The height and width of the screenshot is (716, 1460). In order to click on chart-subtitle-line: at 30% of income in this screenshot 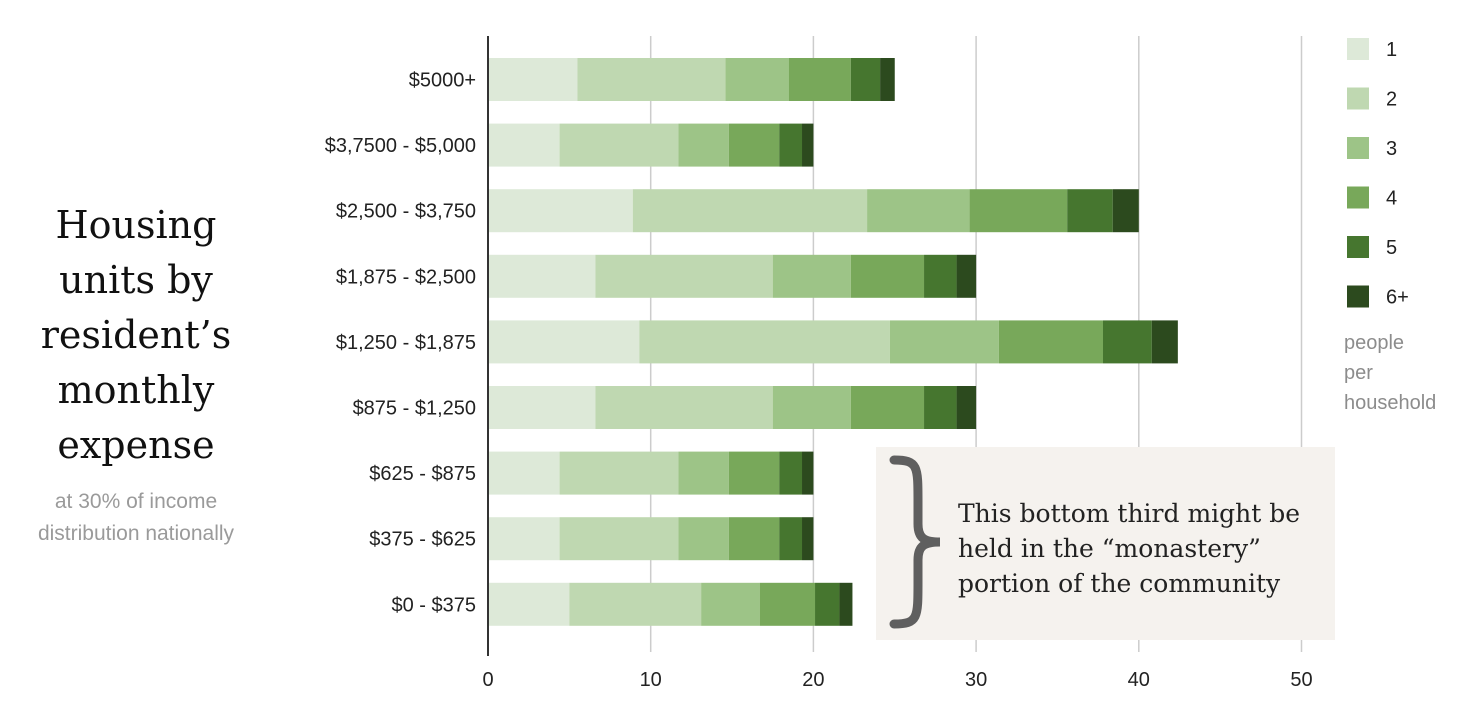, I will do `click(136, 501)`.